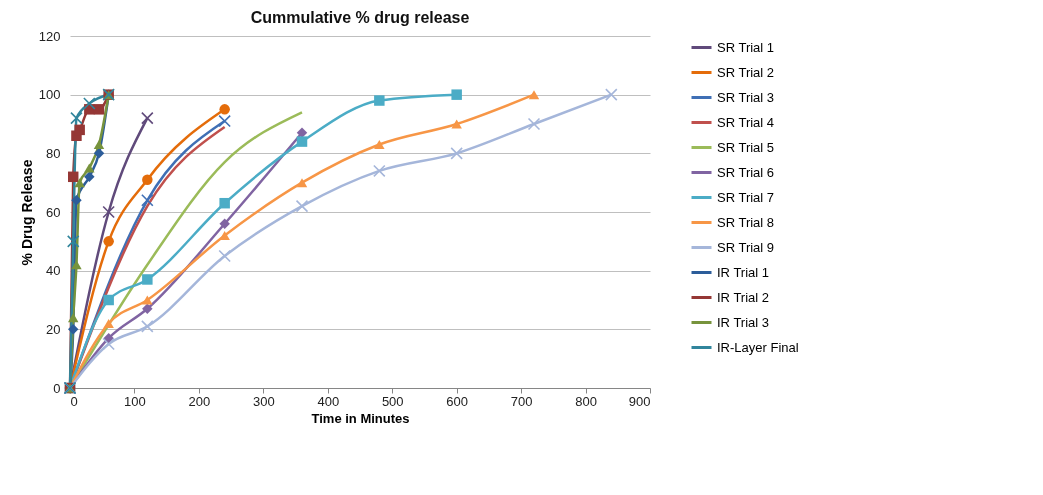 Image resolution: width=1043 pixels, height=495 pixels. What do you see at coordinates (53, 153) in the screenshot?
I see `y-tick-label: 80` at bounding box center [53, 153].